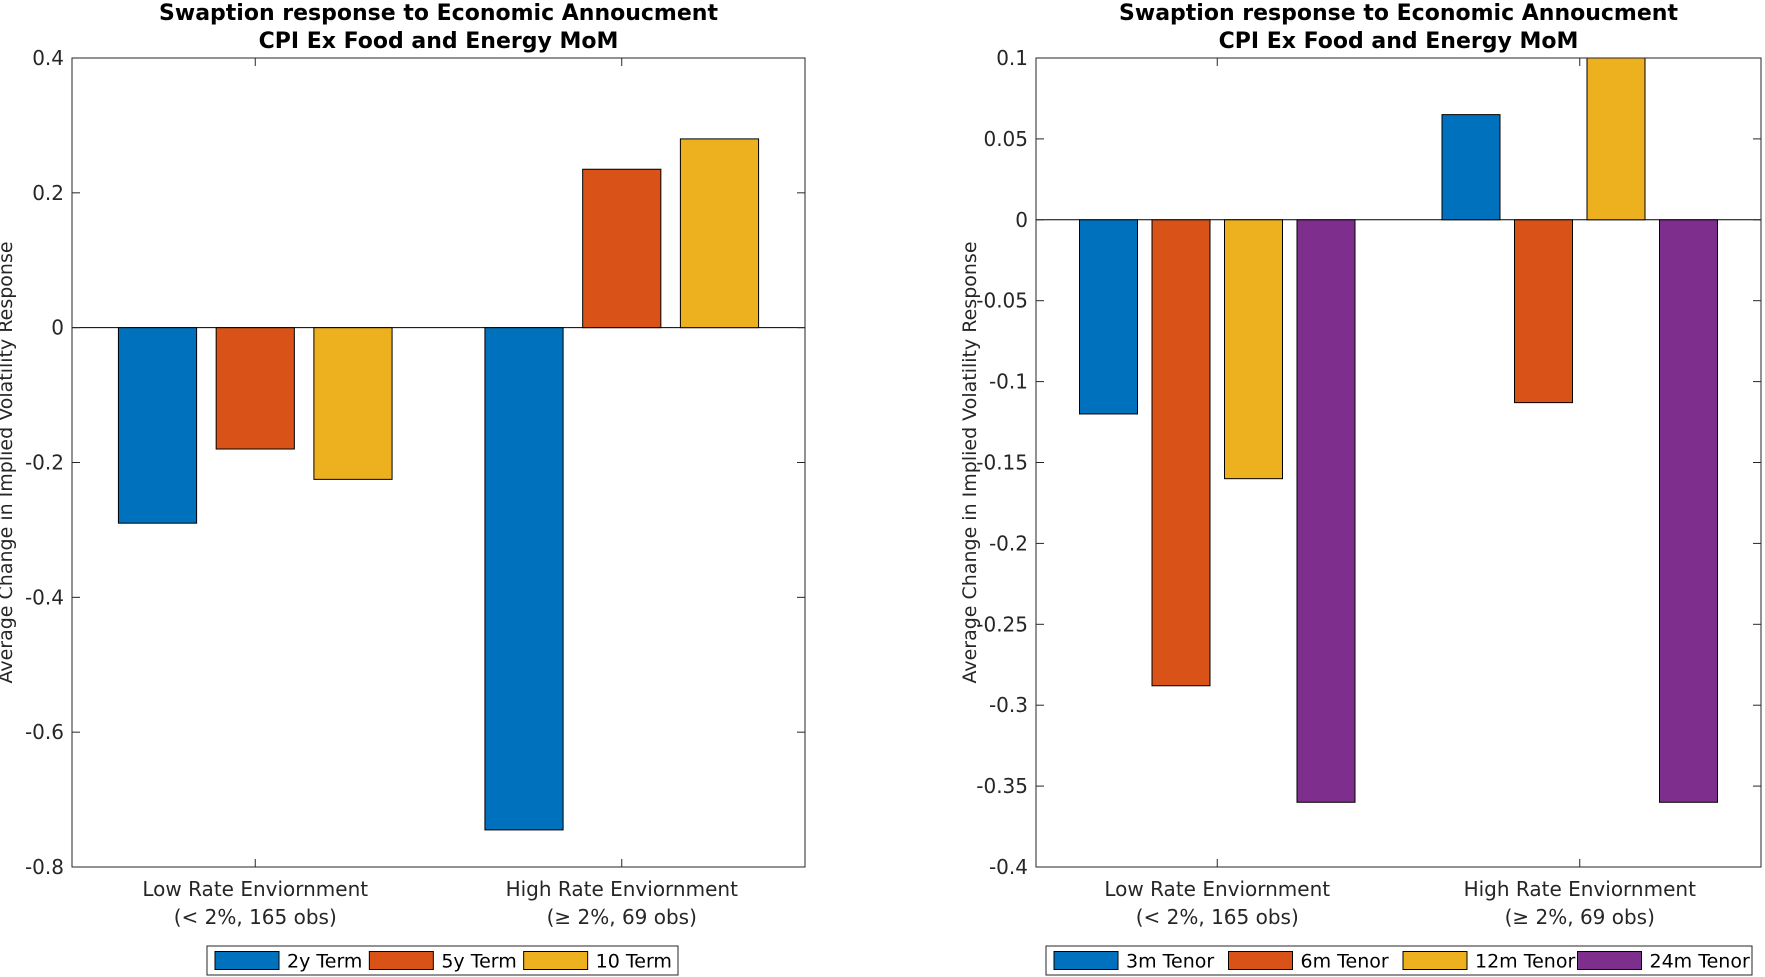 The image size is (1765, 977). What do you see at coordinates (478, 962) in the screenshot?
I see `legend-label: 5y Term` at bounding box center [478, 962].